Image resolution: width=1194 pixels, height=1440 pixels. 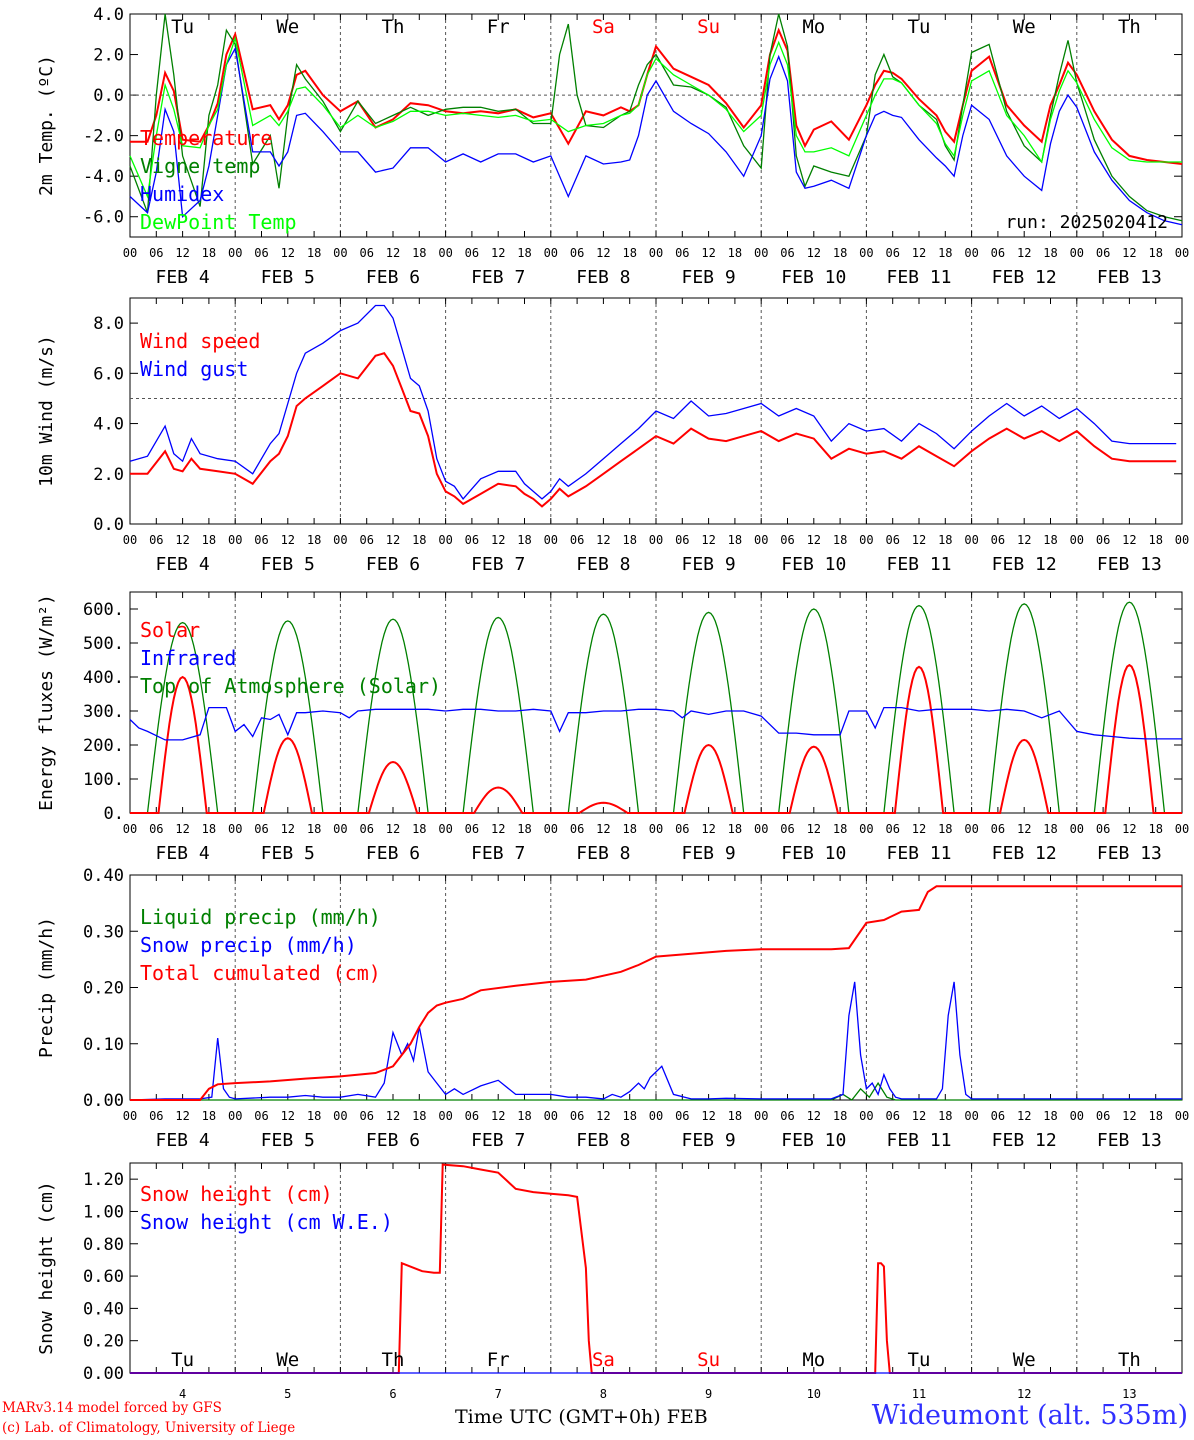 I want to click on y-tick-label: 0.10, so click(x=103, y=1045).